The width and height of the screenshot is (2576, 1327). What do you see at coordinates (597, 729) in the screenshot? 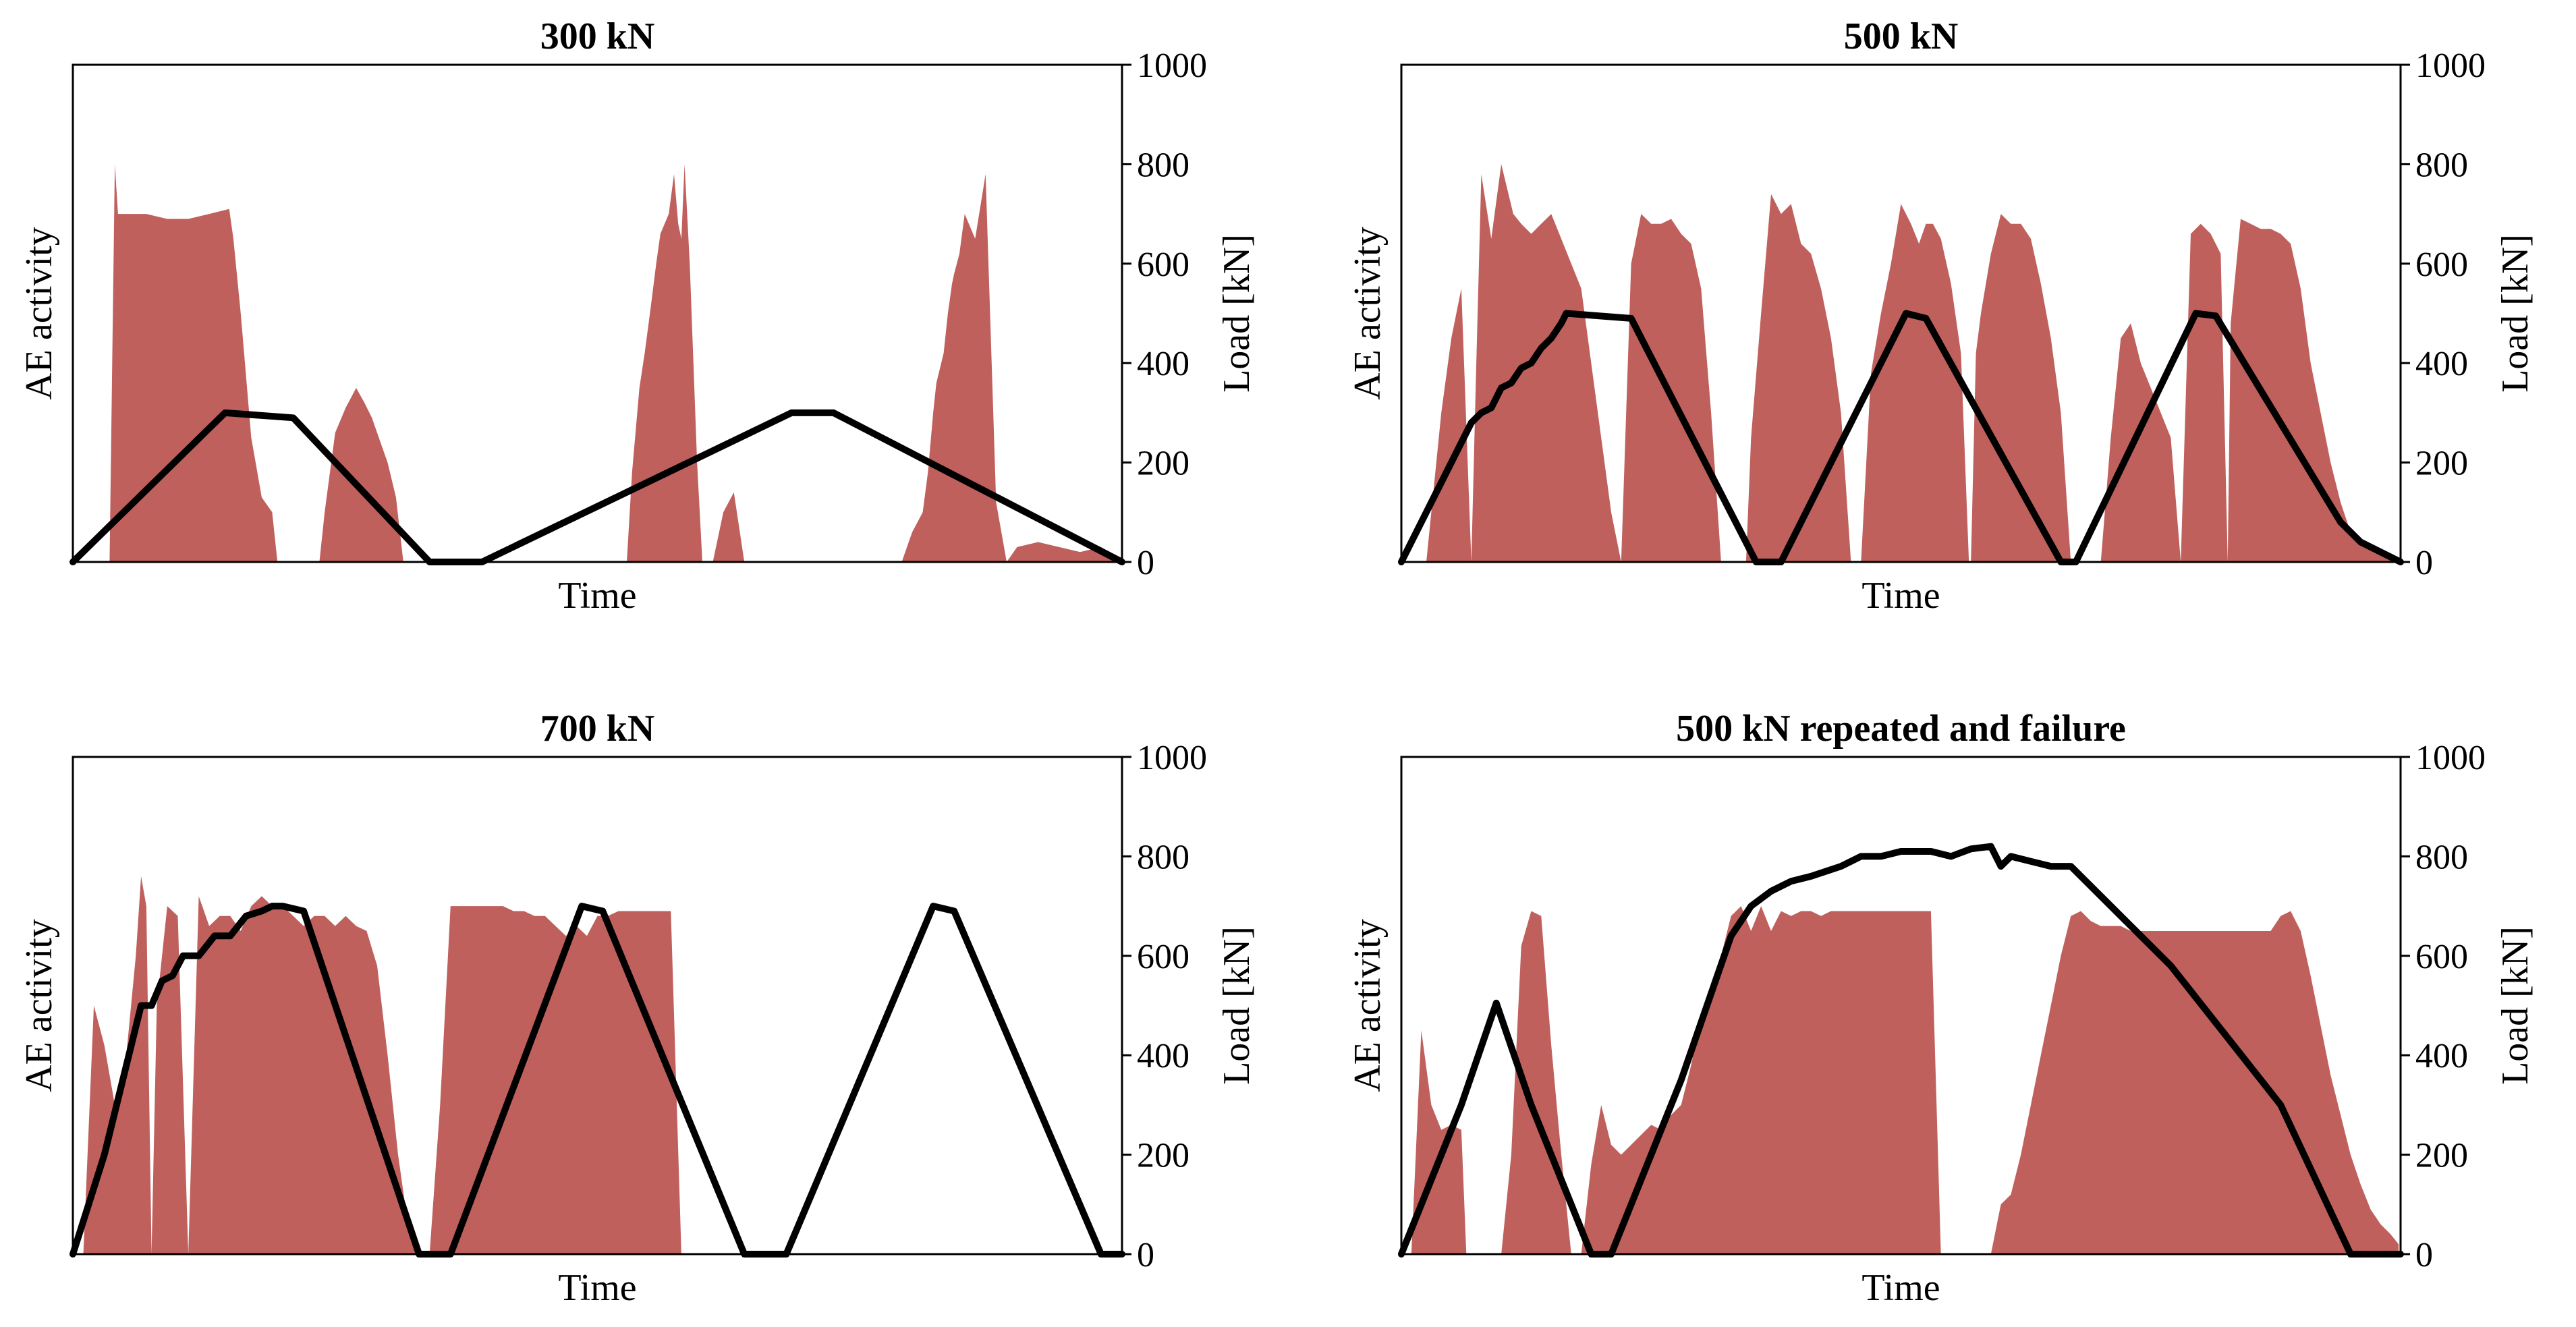
I see `chart-title: 700 kN` at bounding box center [597, 729].